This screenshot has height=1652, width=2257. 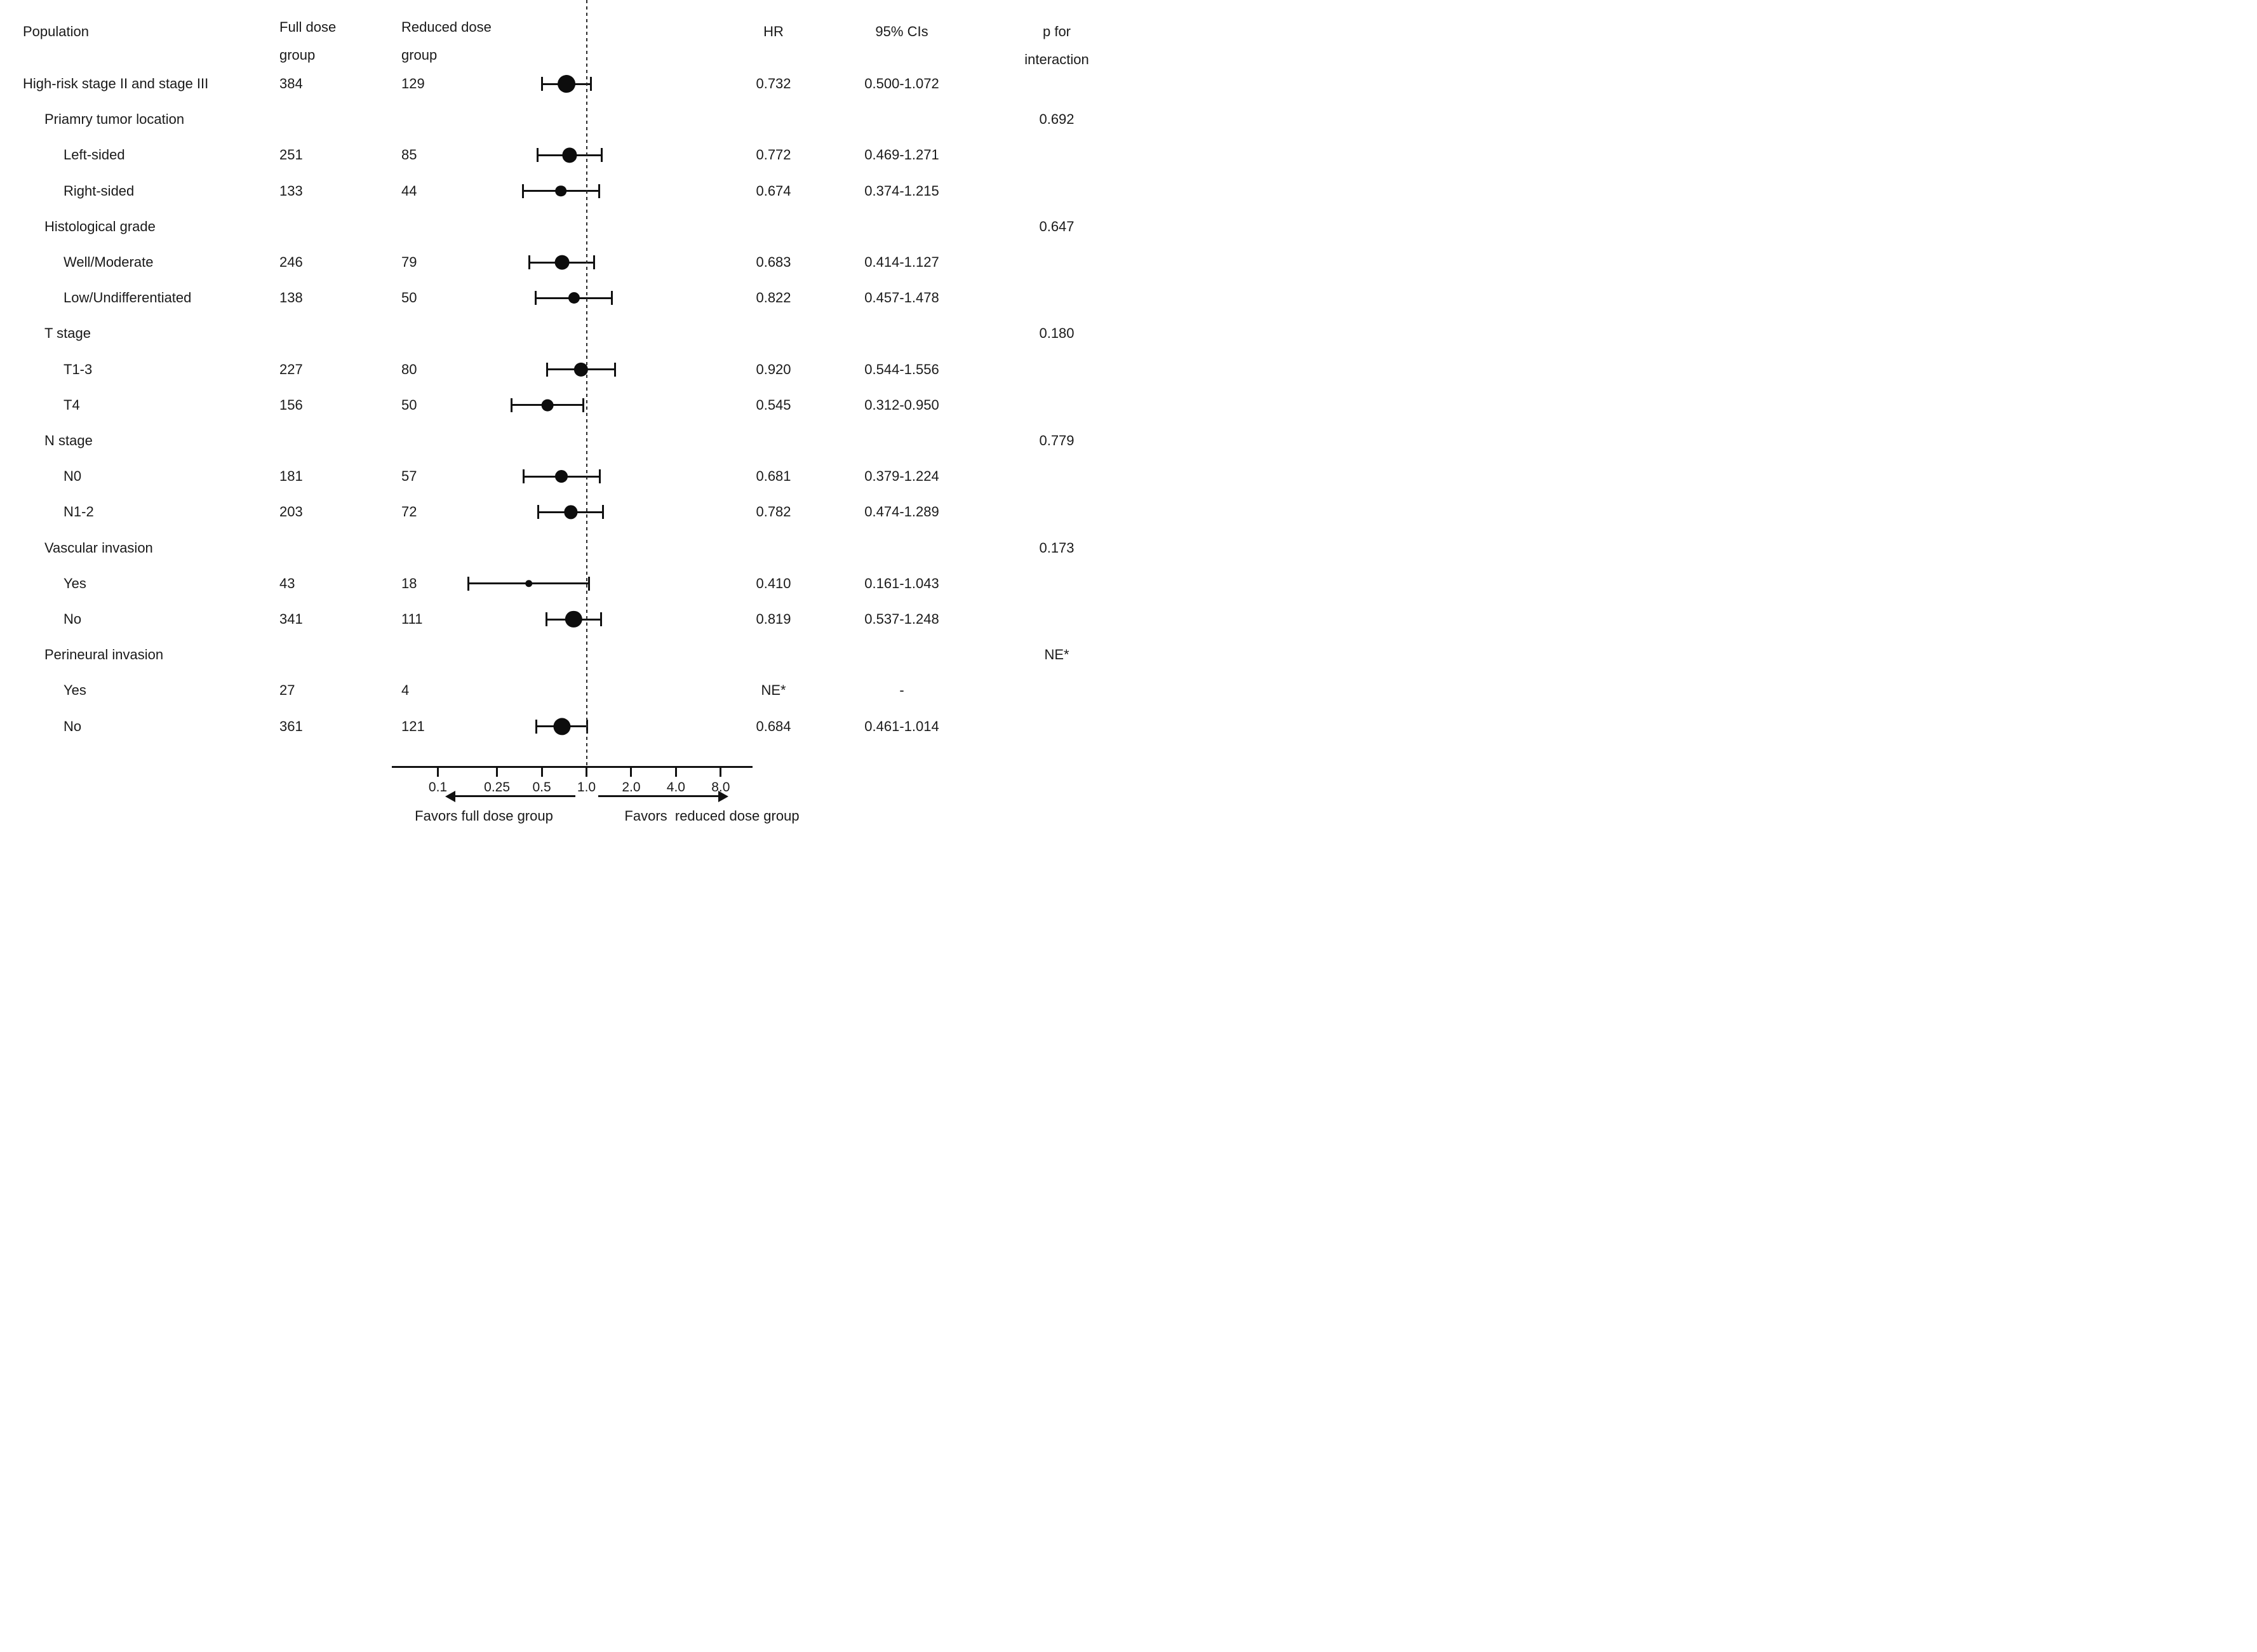 I want to click on row-p-value: 0.180, so click(x=1057, y=333).